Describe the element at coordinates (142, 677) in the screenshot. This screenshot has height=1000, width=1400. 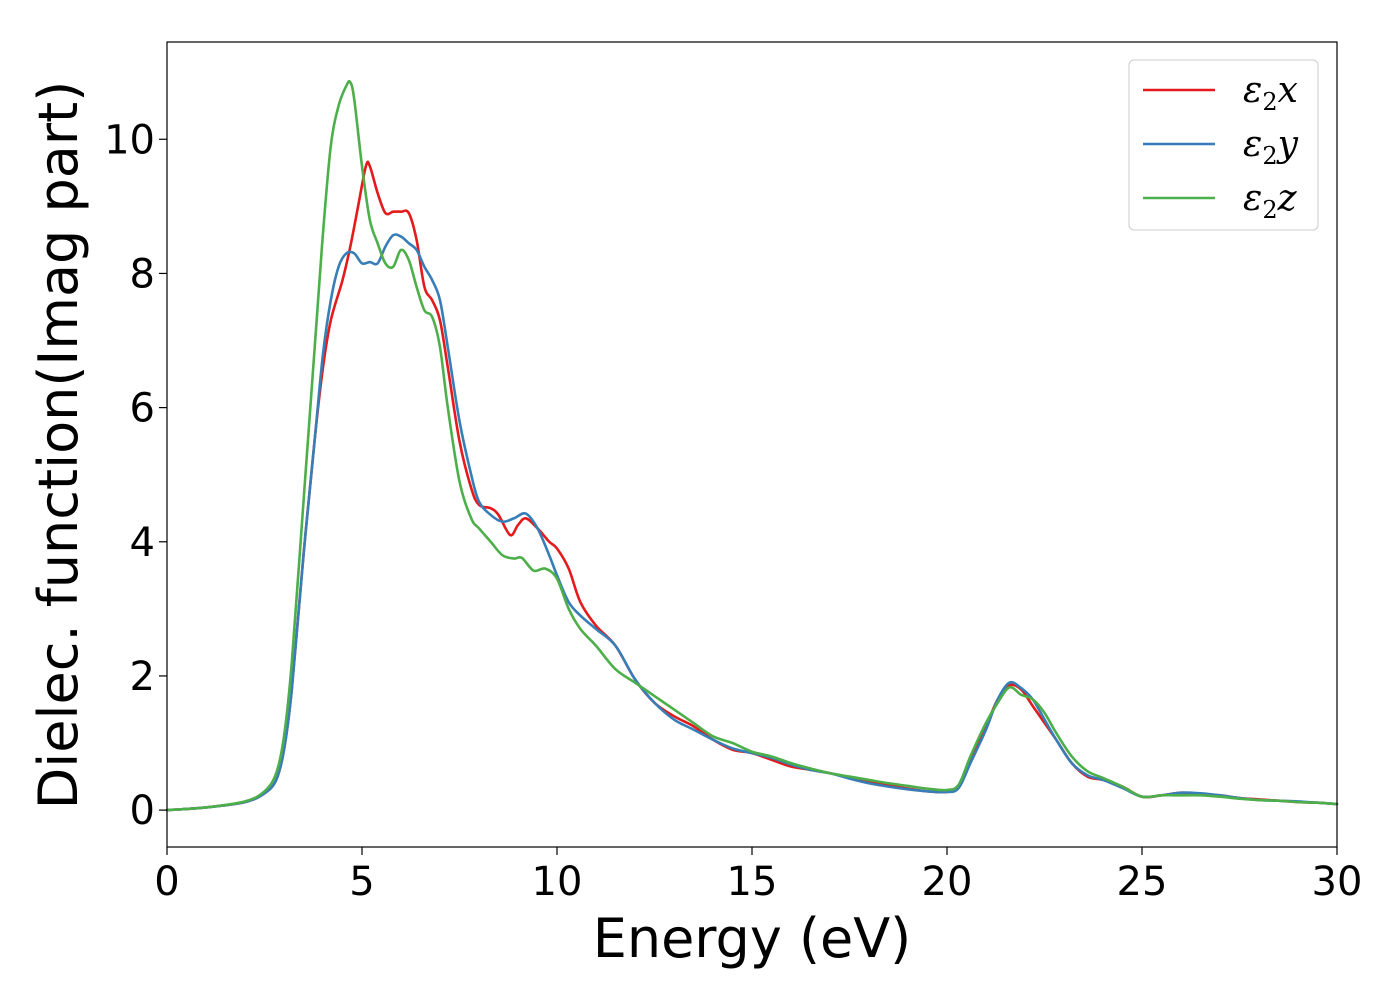
I see `y-tick-label: 2` at that location.